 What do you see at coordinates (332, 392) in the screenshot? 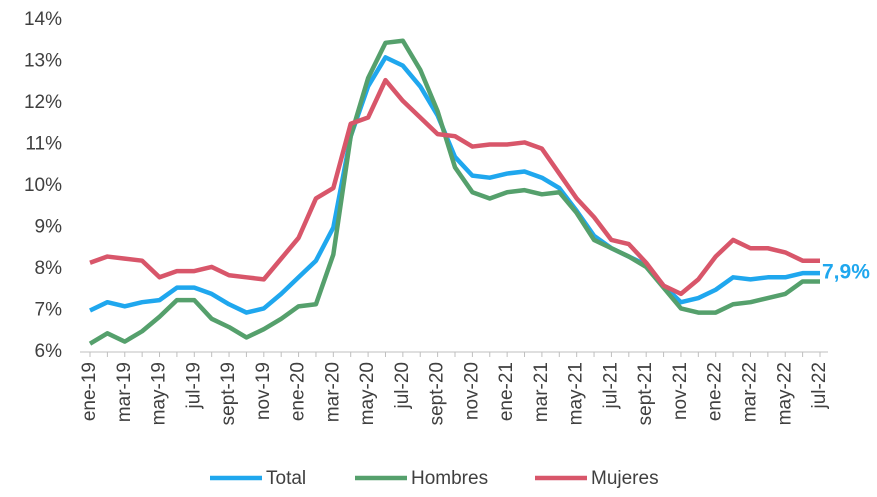
I see `x-tick-label: mar-20` at bounding box center [332, 392].